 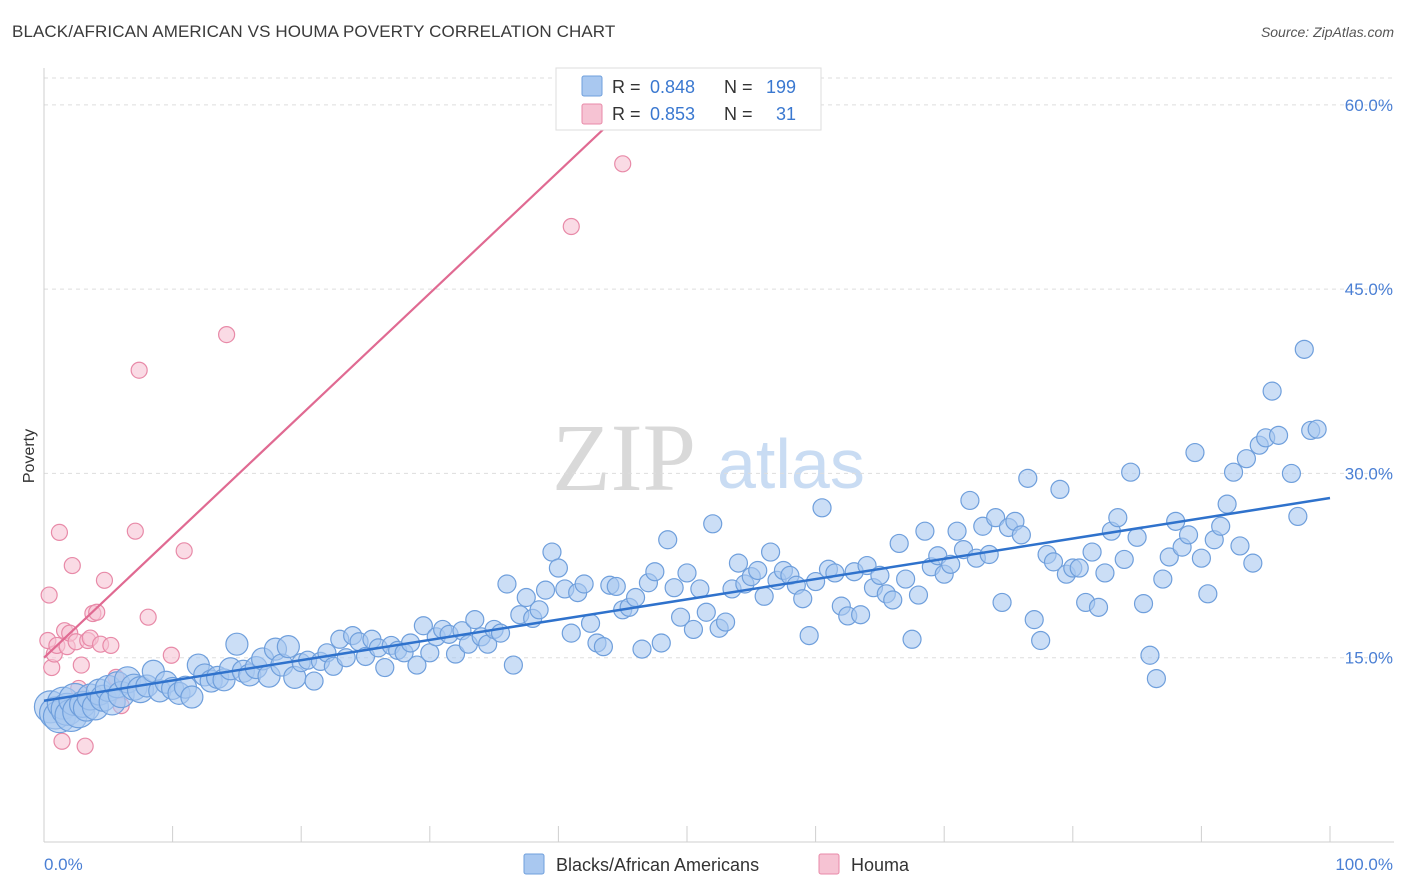 I want to click on y-tick-labels: 15.0% 30.0% 45.0% 60.0%, so click(x=1369, y=382).